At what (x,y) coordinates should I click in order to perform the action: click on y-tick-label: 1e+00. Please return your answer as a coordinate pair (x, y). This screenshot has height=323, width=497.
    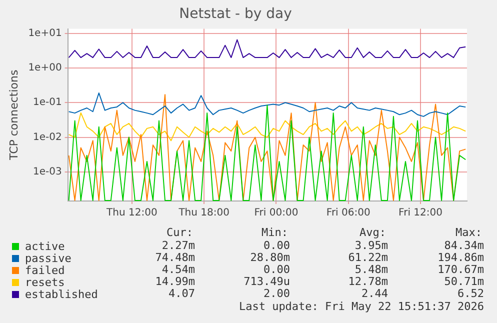
    Looking at the image, I should click on (45, 68).